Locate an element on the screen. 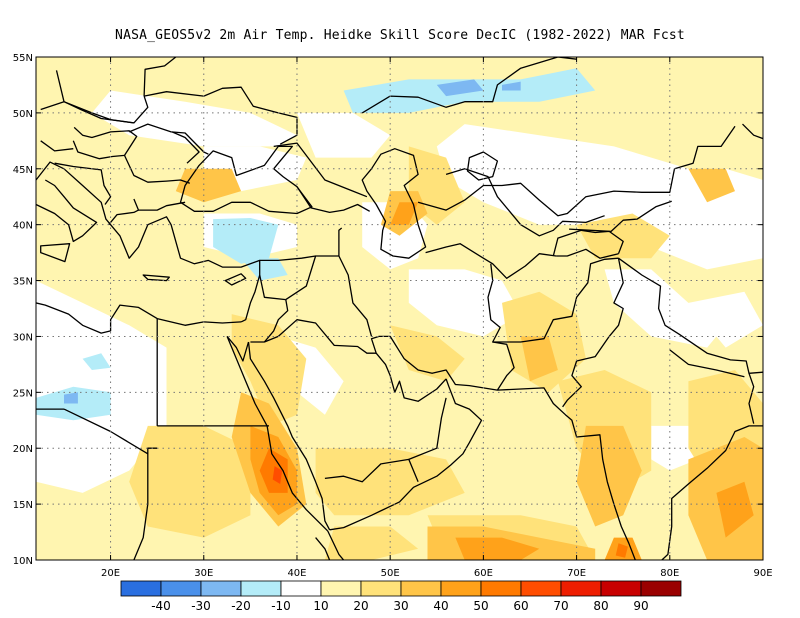 This screenshot has width=800, height=618. crete is located at coordinates (156, 278).